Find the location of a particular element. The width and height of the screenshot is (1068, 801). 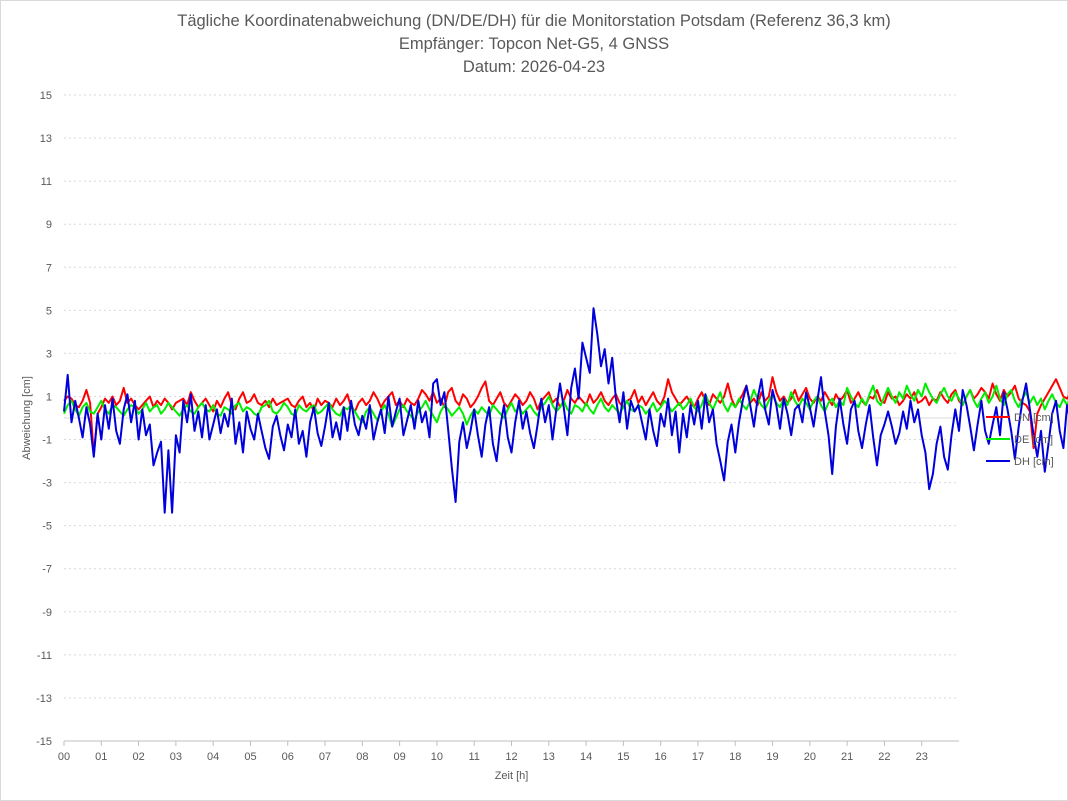

y-tick-label: -3 is located at coordinates (47, 484).